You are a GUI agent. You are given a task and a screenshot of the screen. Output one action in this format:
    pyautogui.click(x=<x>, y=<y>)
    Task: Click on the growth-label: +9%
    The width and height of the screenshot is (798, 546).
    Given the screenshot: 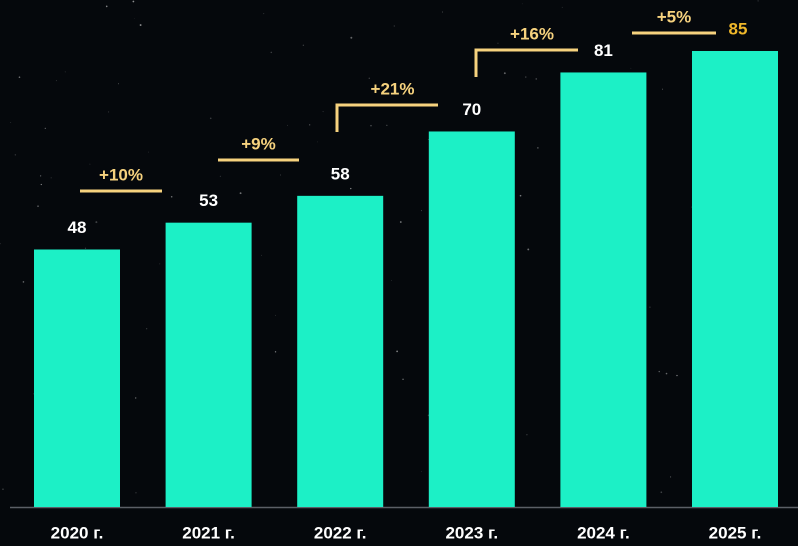 What is the action you would take?
    pyautogui.click(x=258, y=143)
    